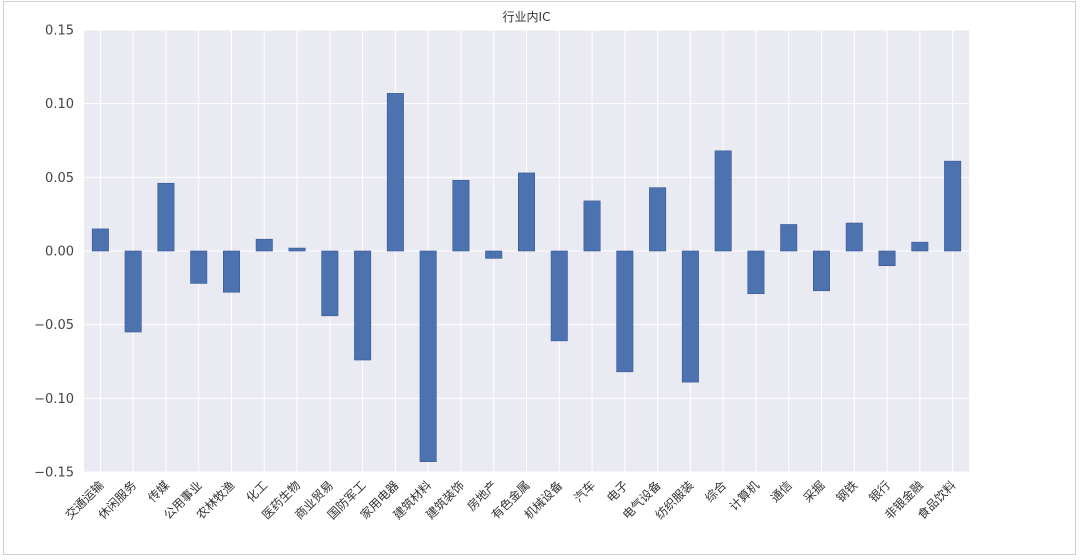 Image resolution: width=1080 pixels, height=560 pixels. What do you see at coordinates (585, 492) in the screenshot?
I see `x-category-label: 汽车` at bounding box center [585, 492].